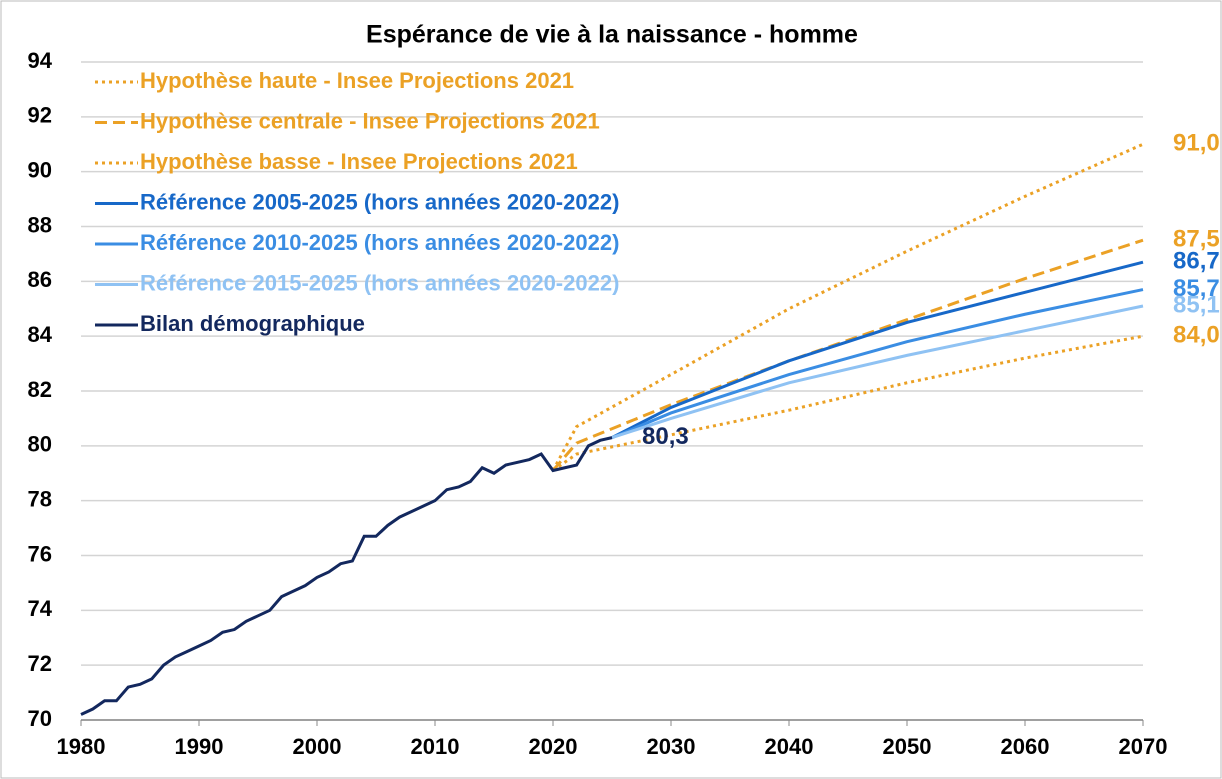  I want to click on x-tick-label: 2050, so click(907, 746).